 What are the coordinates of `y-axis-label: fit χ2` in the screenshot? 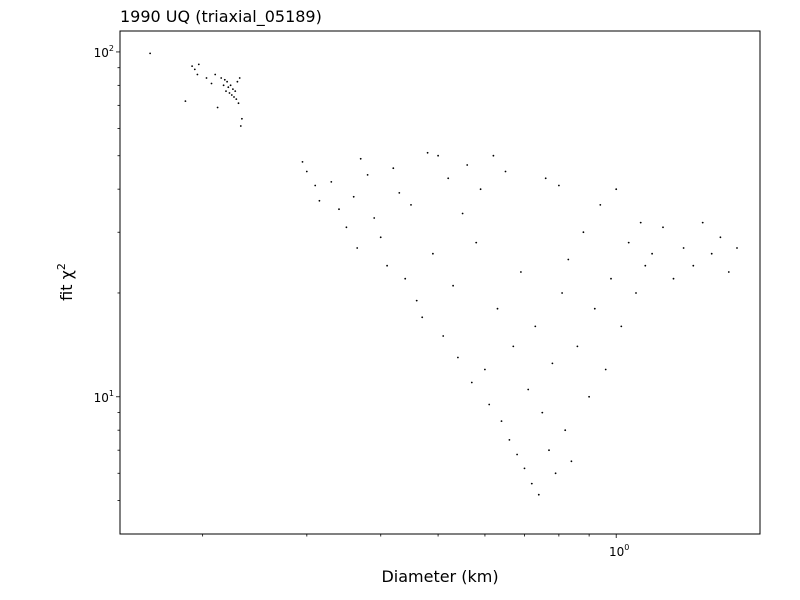 It's located at (65, 282).